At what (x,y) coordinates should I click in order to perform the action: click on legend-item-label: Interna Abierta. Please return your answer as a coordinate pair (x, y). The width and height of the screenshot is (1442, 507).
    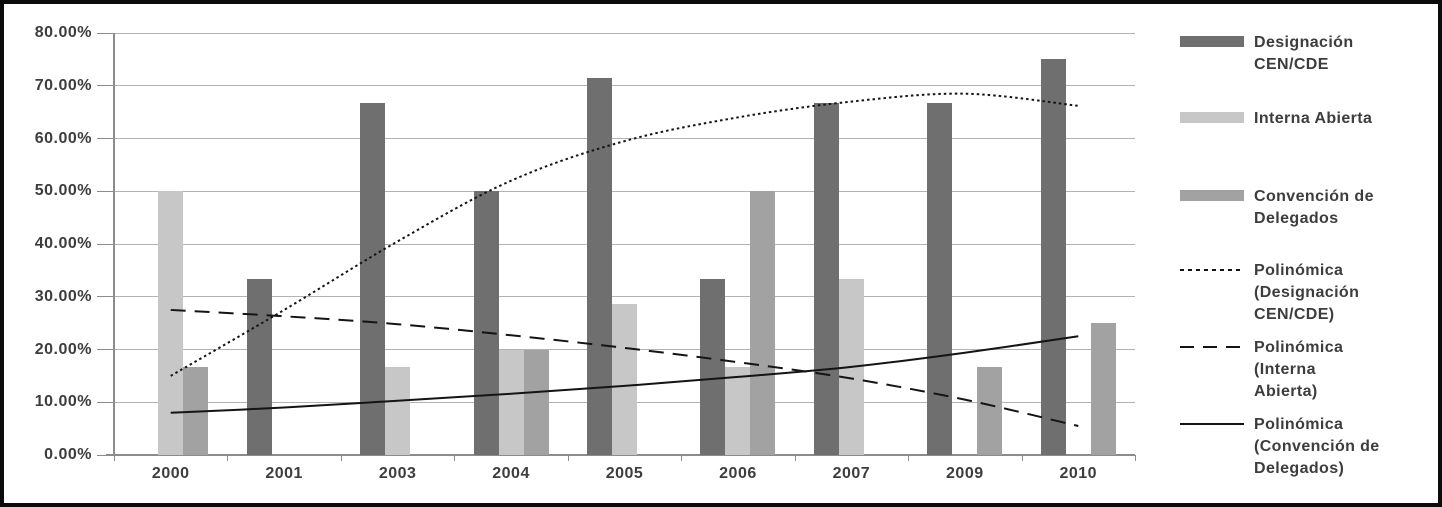
    Looking at the image, I should click on (1343, 119).